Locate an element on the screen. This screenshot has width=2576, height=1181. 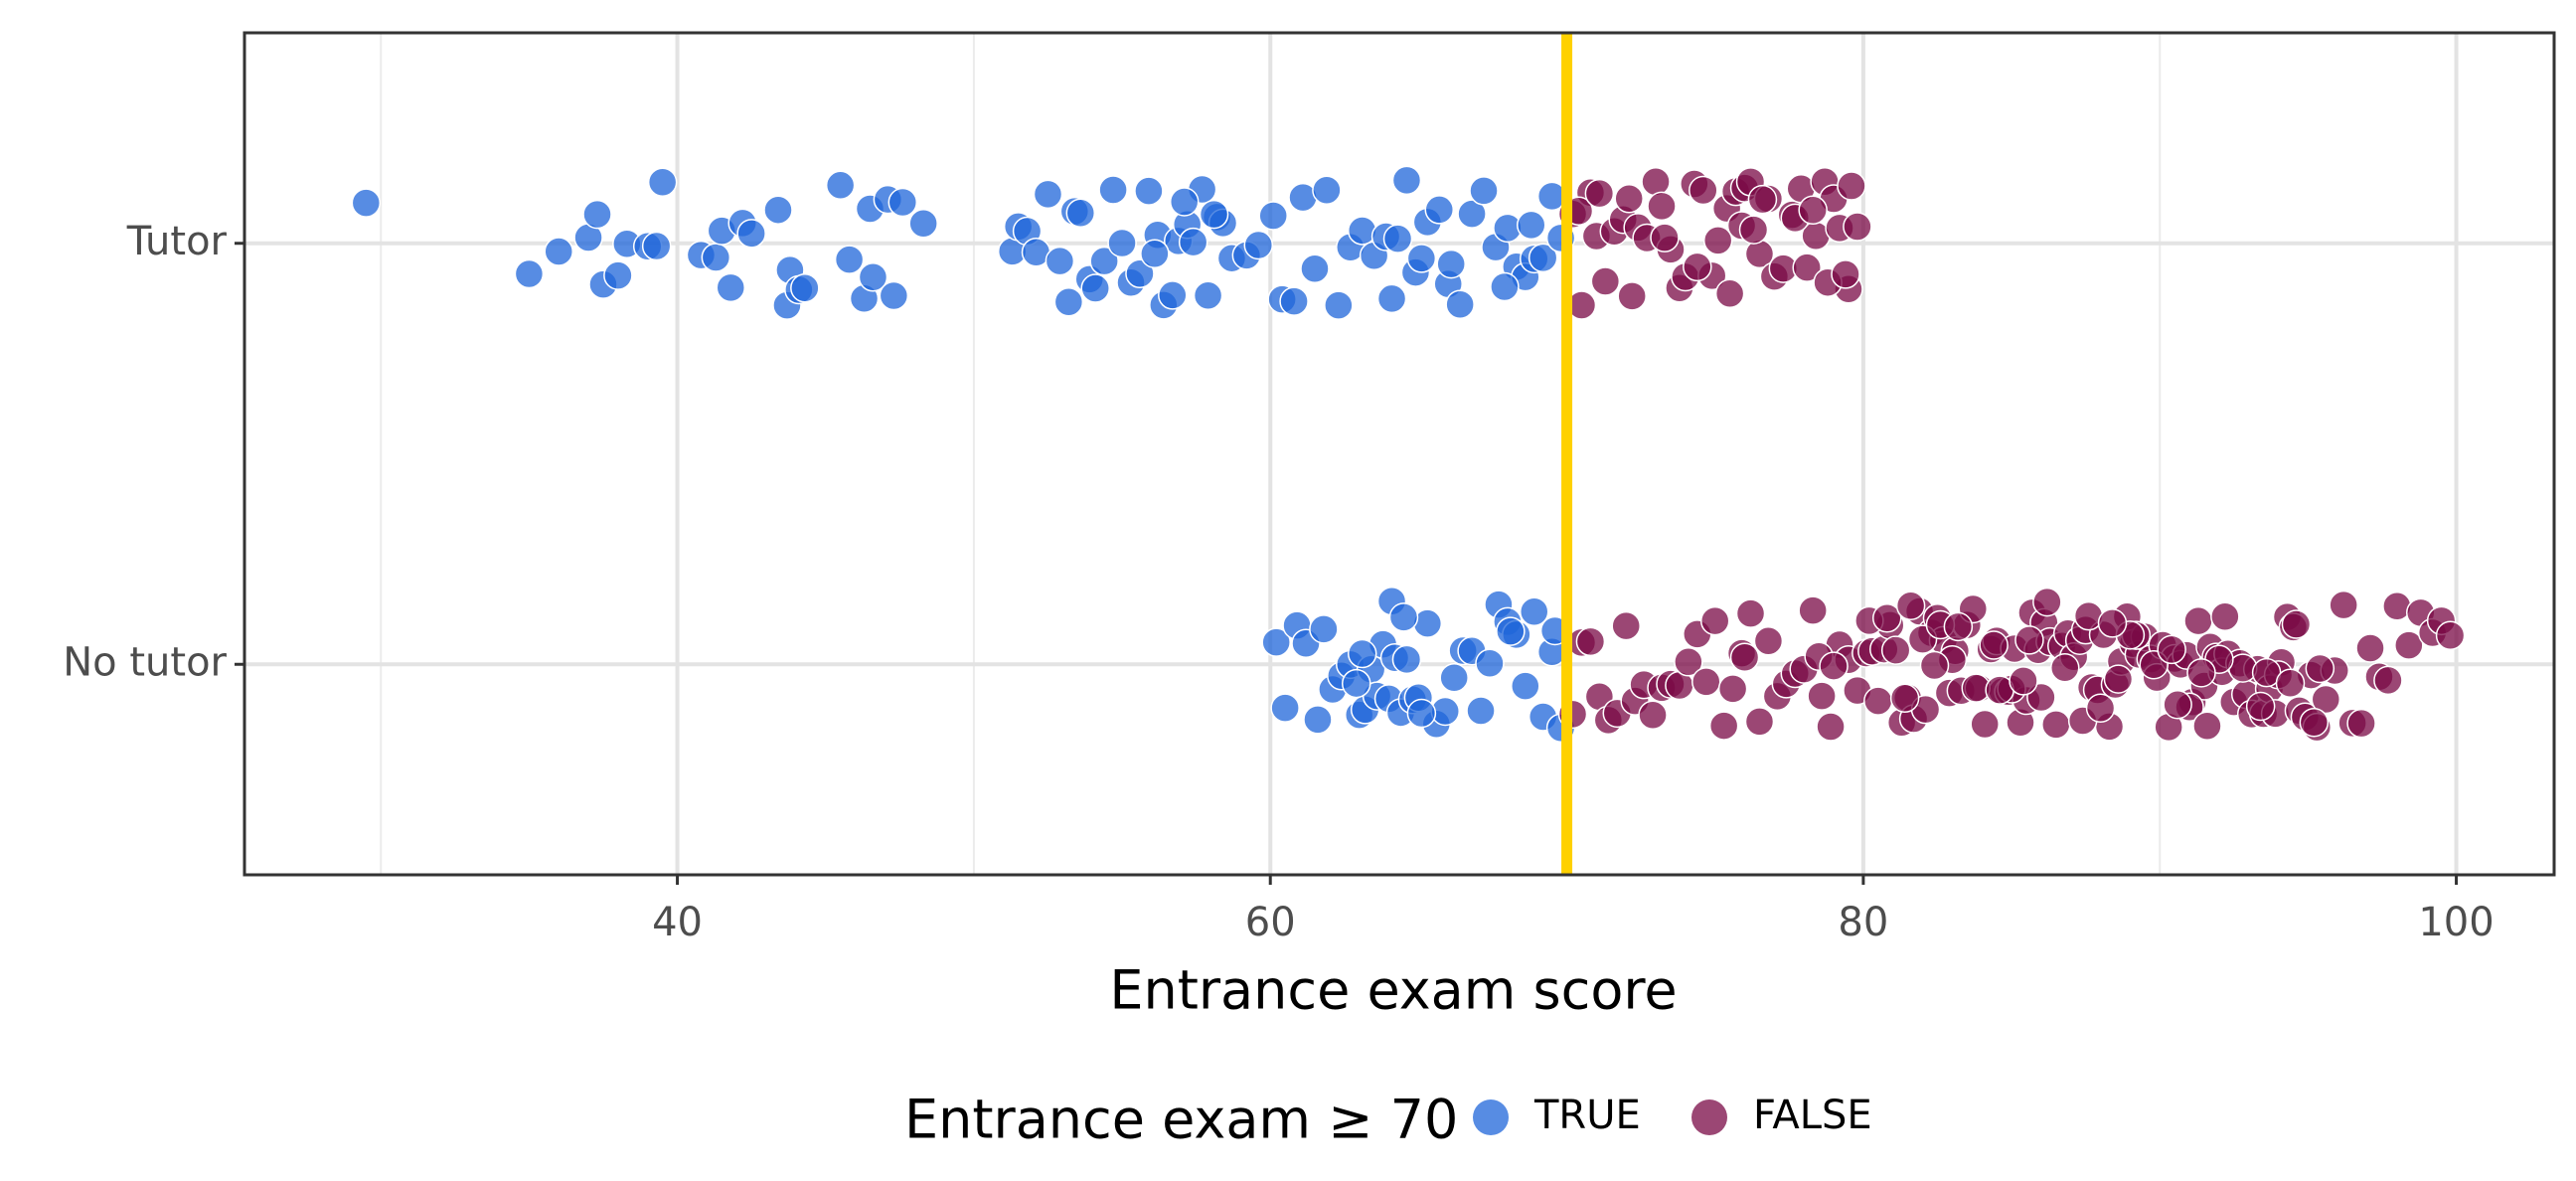
y-tick-label: No tutor is located at coordinates (145, 662).